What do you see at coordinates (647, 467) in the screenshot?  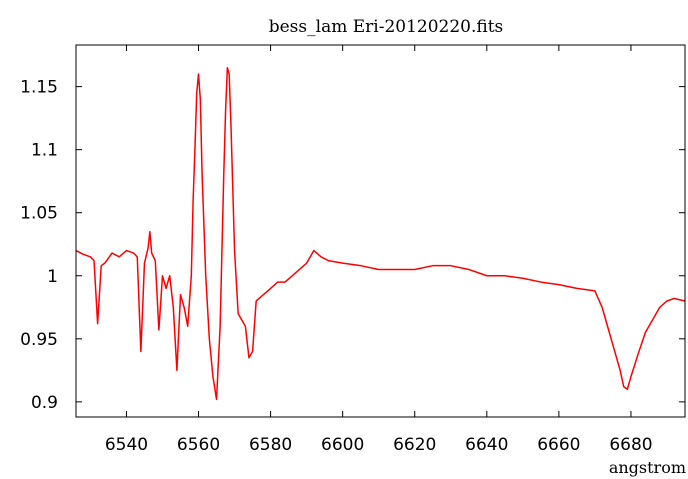 I see `x-axis-label: angstrom` at bounding box center [647, 467].